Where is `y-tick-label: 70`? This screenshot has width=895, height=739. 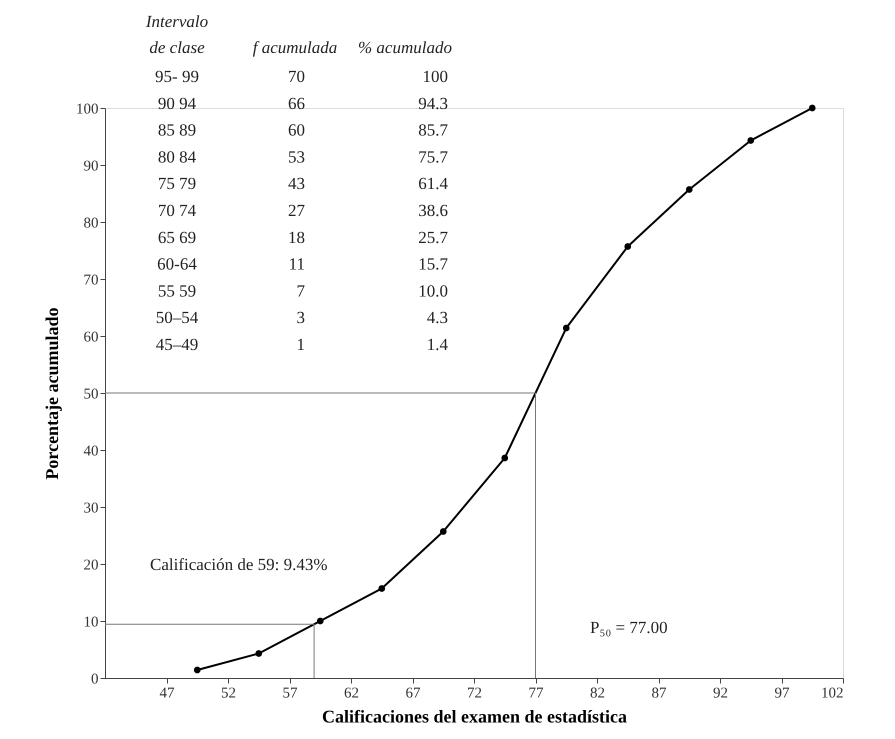 y-tick-label: 70 is located at coordinates (91, 280).